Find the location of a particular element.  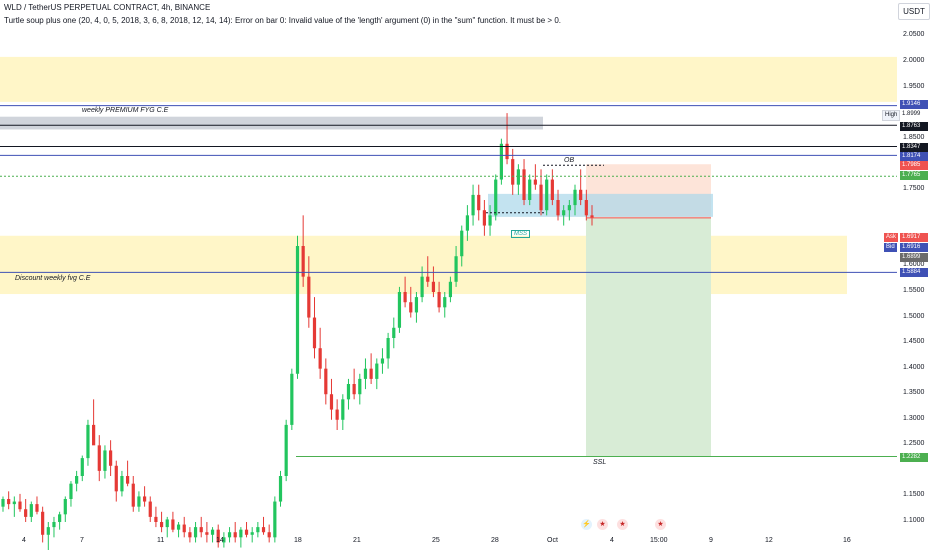

y-tick-label: 1.1000 is located at coordinates (914, 520).